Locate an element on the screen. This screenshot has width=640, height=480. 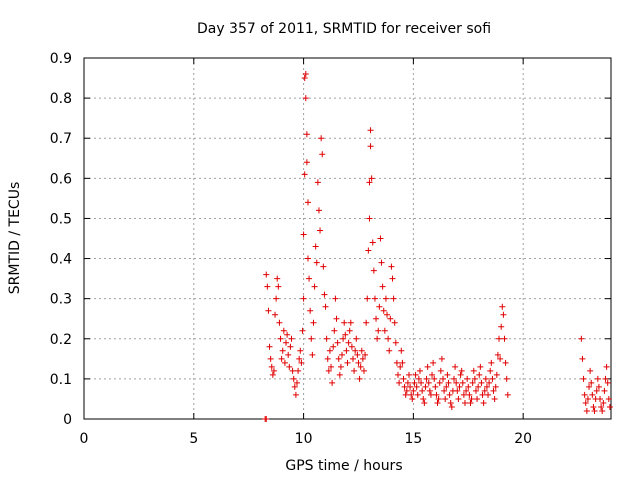
y-tick-label: 0.9 is located at coordinates (61, 59).